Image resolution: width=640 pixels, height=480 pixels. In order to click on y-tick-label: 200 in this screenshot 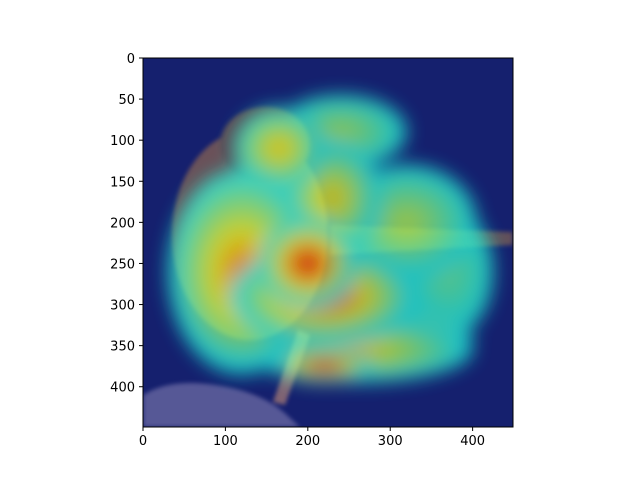, I will do `click(122, 223)`.